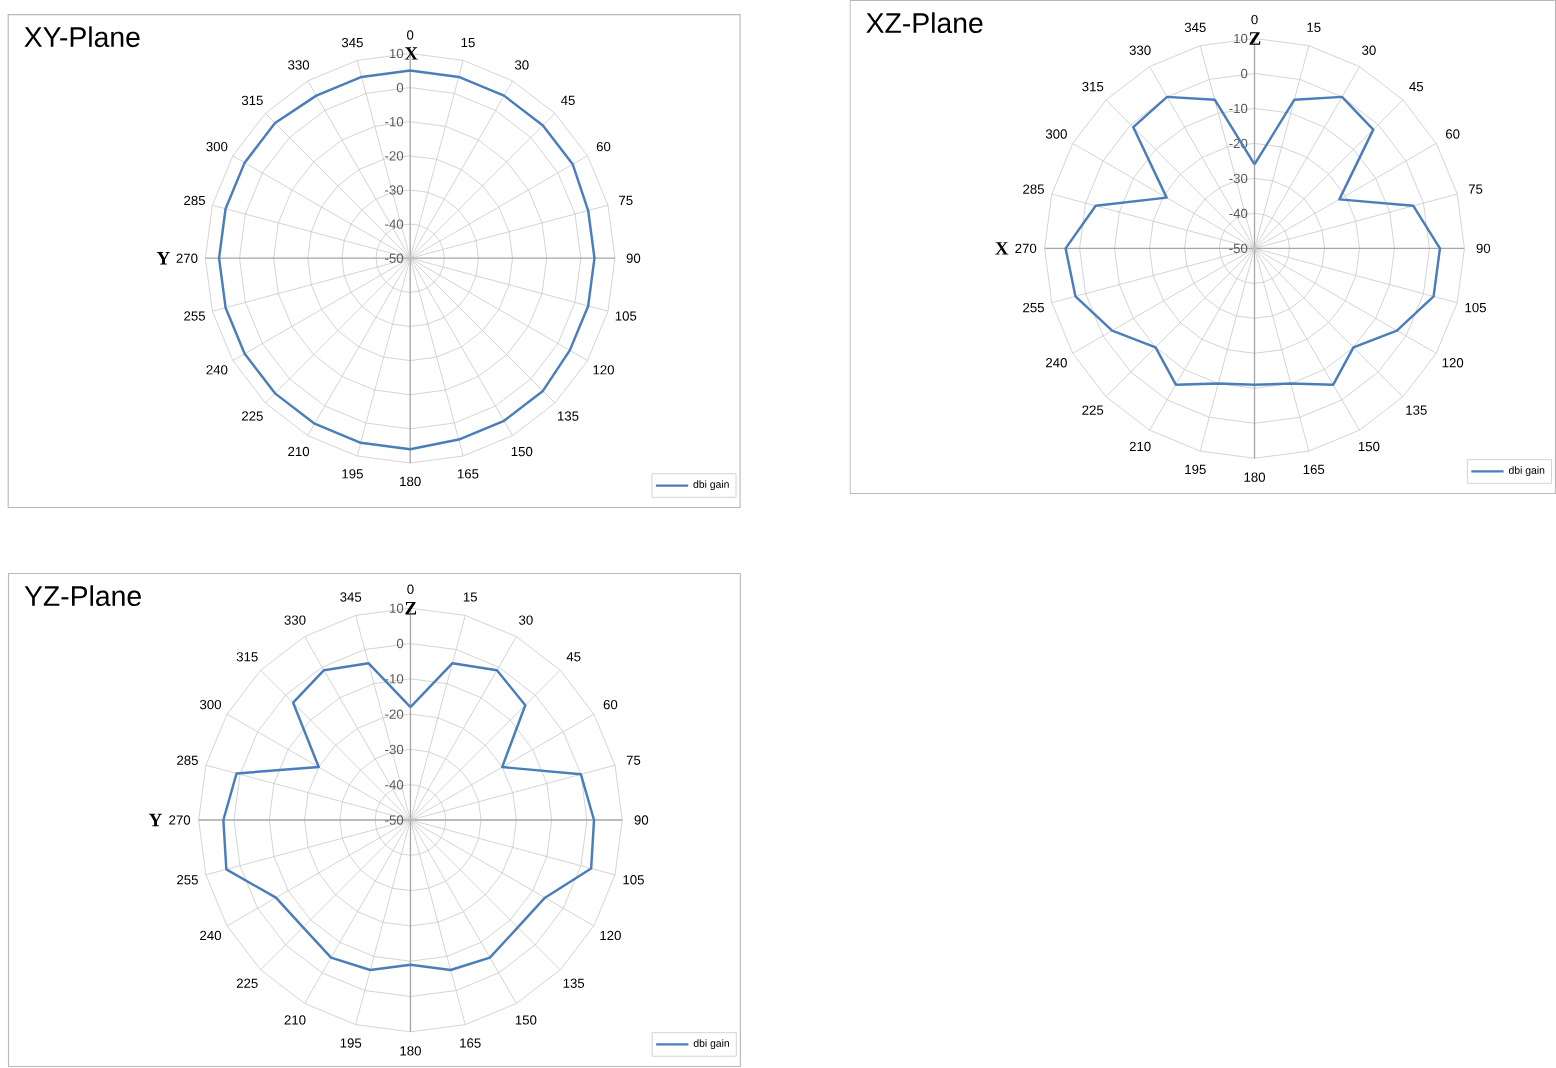  What do you see at coordinates (82, 595) in the screenshot?
I see `chart-title: YZ-Plane` at bounding box center [82, 595].